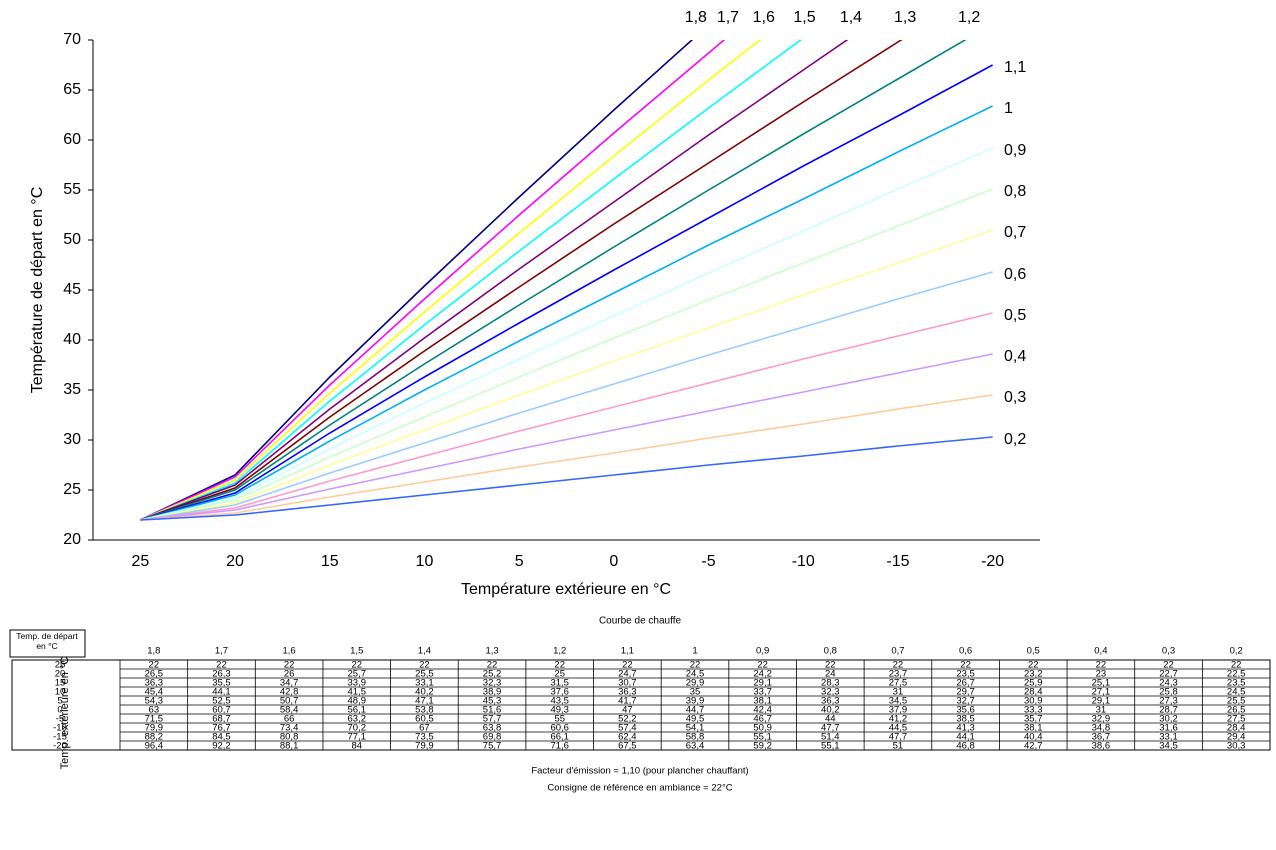  What do you see at coordinates (898, 746) in the screenshot?
I see `table-cell: 51` at bounding box center [898, 746].